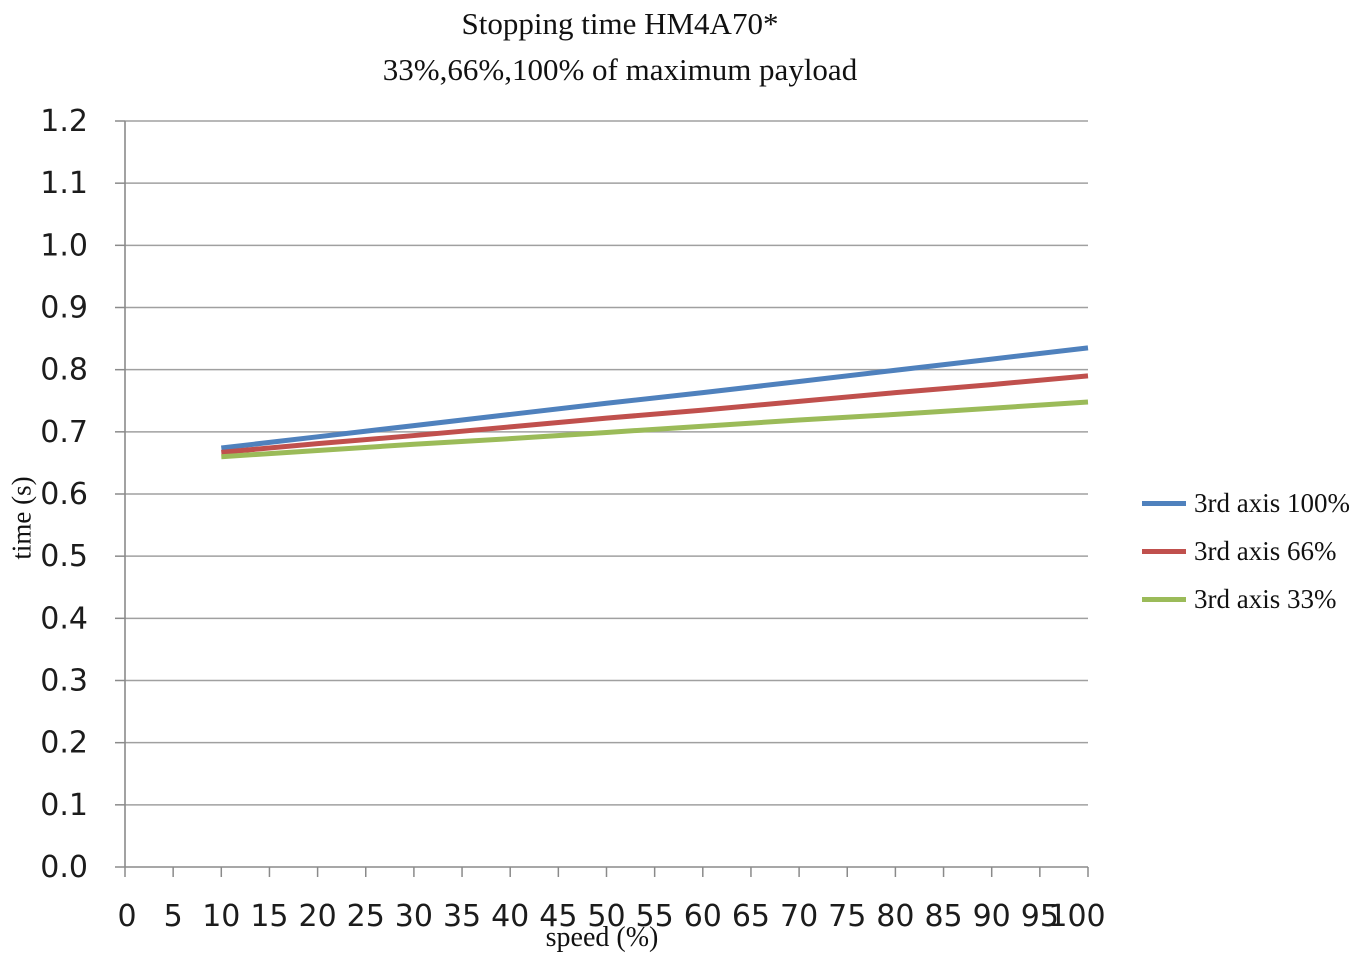 The width and height of the screenshot is (1366, 962). Describe the element at coordinates (414, 916) in the screenshot. I see `x-tick-label: 30` at that location.